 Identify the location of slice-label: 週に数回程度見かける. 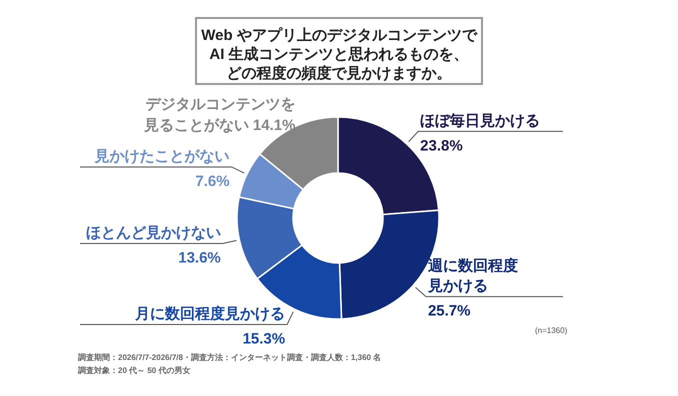
(472, 275).